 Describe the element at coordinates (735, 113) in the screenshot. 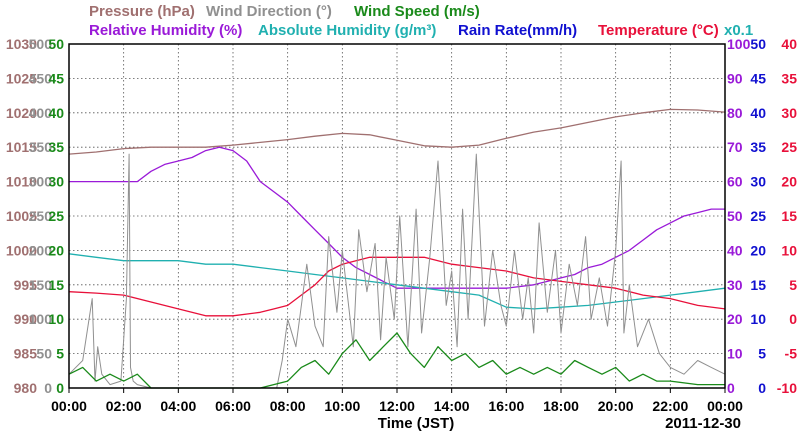

I see `y-tick-label-humidity: 80` at that location.